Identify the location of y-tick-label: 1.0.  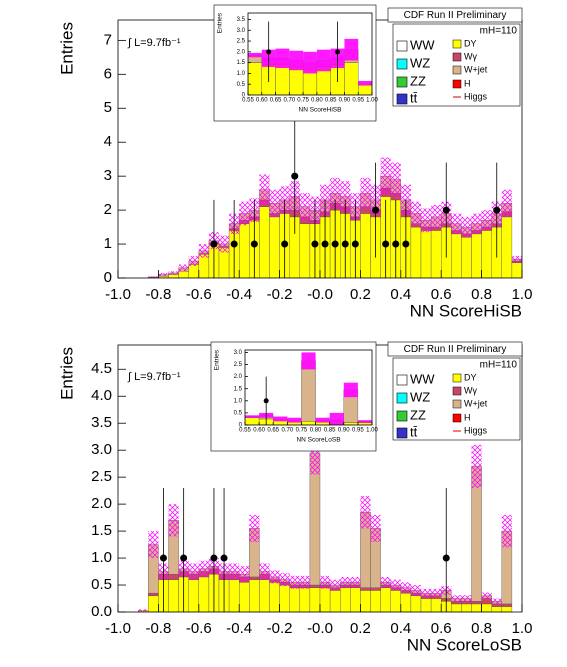
(101, 557).